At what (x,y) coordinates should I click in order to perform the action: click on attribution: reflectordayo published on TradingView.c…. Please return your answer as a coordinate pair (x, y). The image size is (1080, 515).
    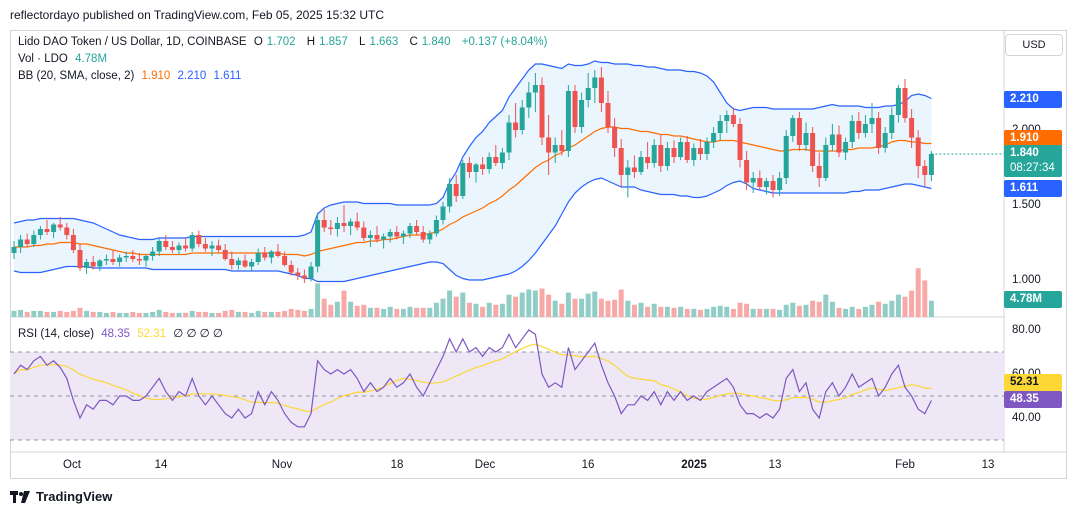
    Looking at the image, I should click on (197, 15).